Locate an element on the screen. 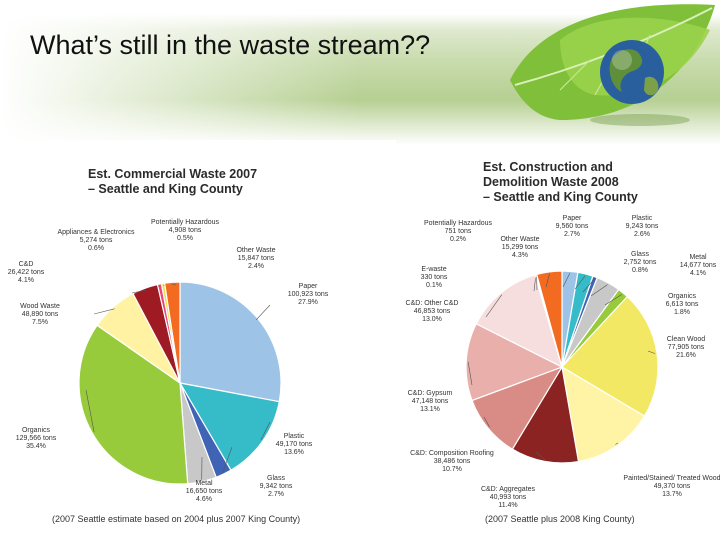 The image size is (720, 540). leaf-shadow is located at coordinates (640, 120).